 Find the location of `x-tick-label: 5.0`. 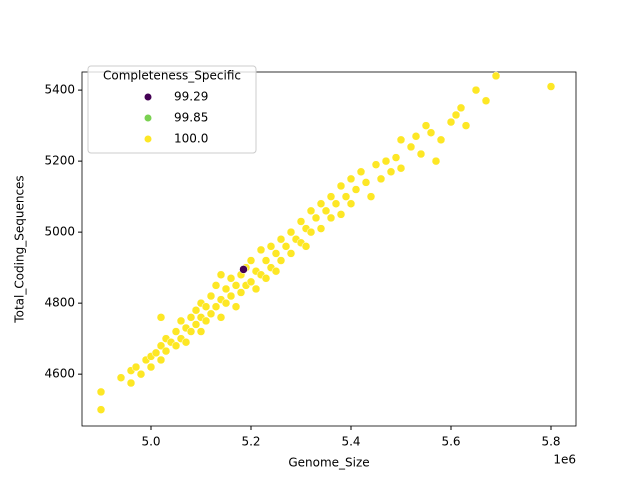

x-tick-label: 5.0 is located at coordinates (150, 442).